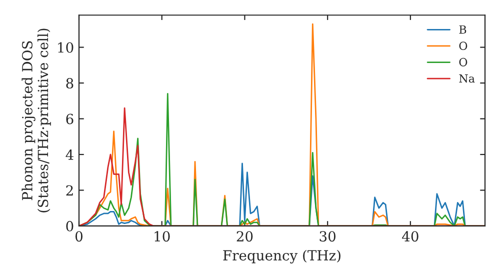  Describe the element at coordinates (70, 119) in the screenshot. I see `y-tick-label: 6` at that location.